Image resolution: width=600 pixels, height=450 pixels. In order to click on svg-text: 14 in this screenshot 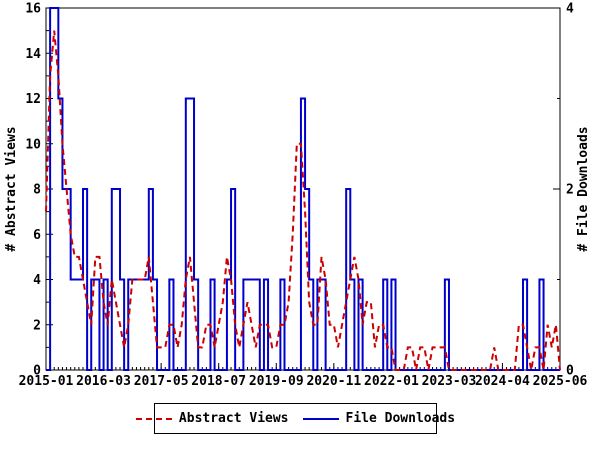, I will do `click(33, 54)`.